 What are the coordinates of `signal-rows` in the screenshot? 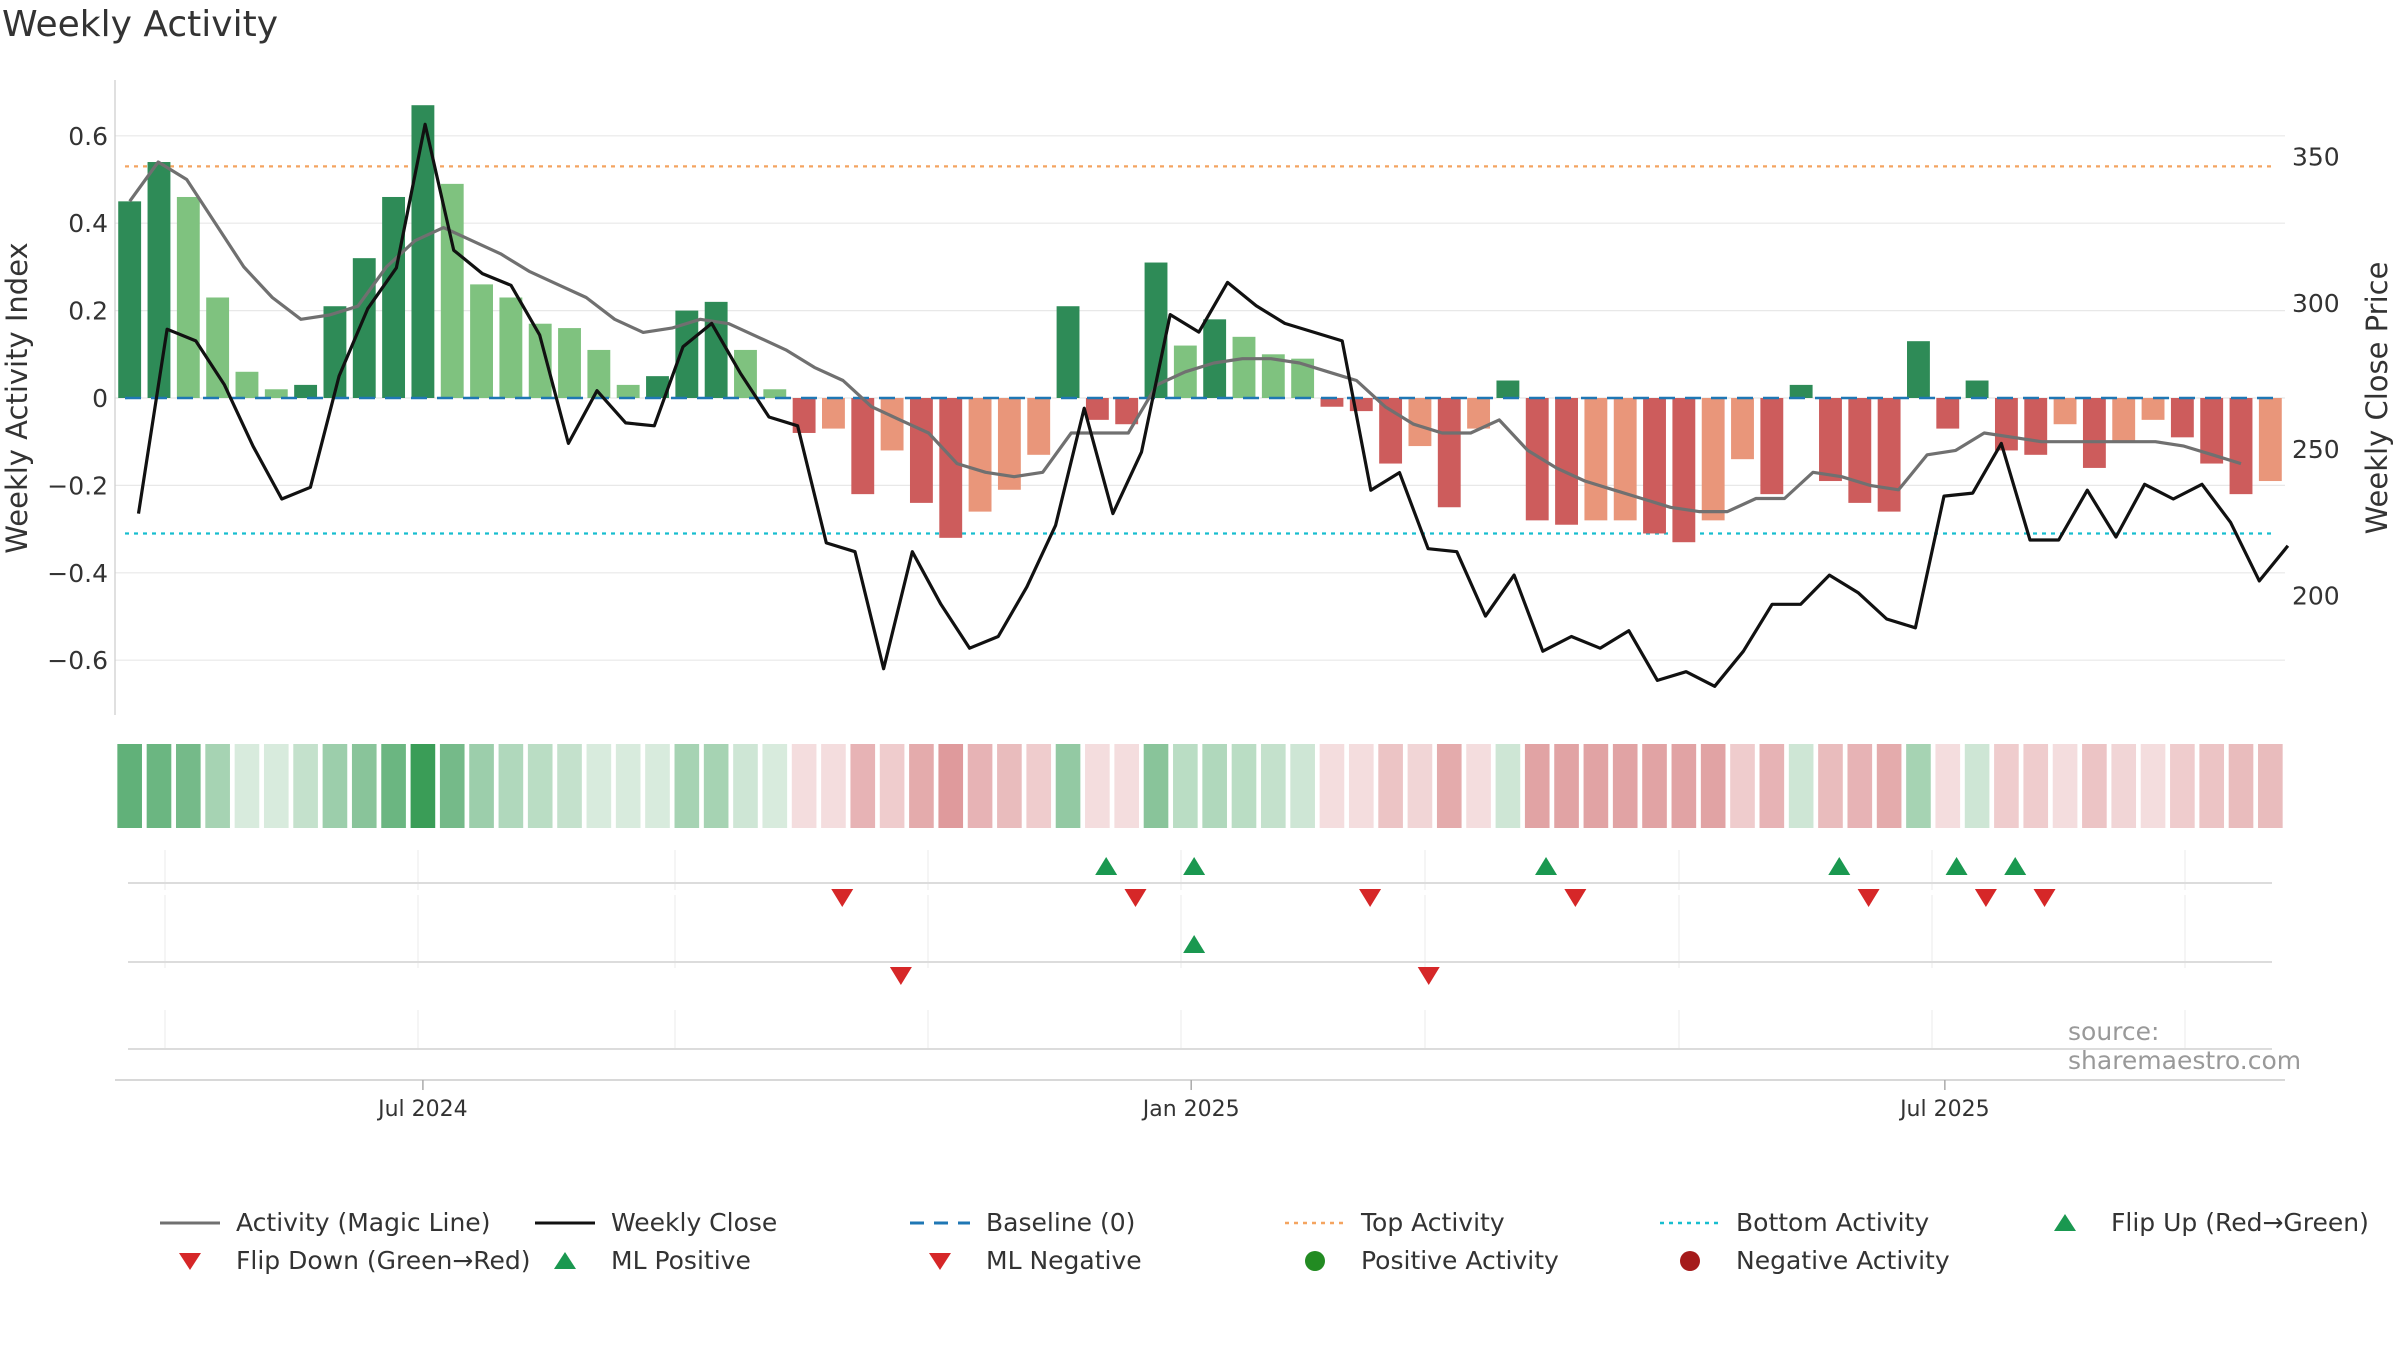 It's located at (1200, 950).